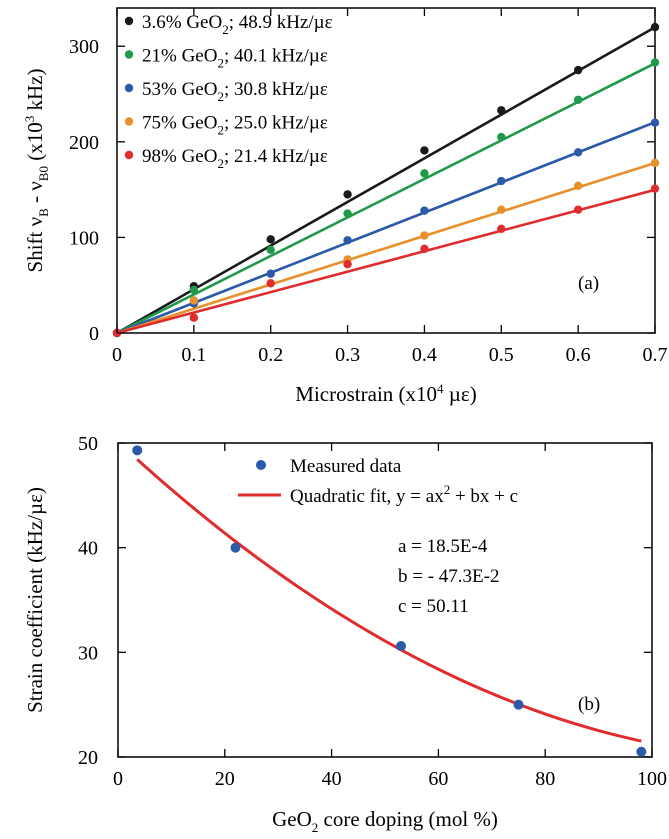 The image size is (669, 839). I want to click on chart-a-x-tick-label: 0.5, so click(501, 355).